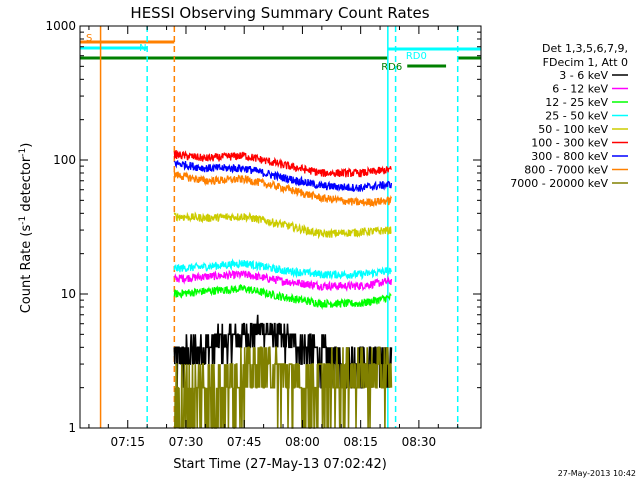  Describe the element at coordinates (416, 56) in the screenshot. I see `flag-label: RD0` at that location.